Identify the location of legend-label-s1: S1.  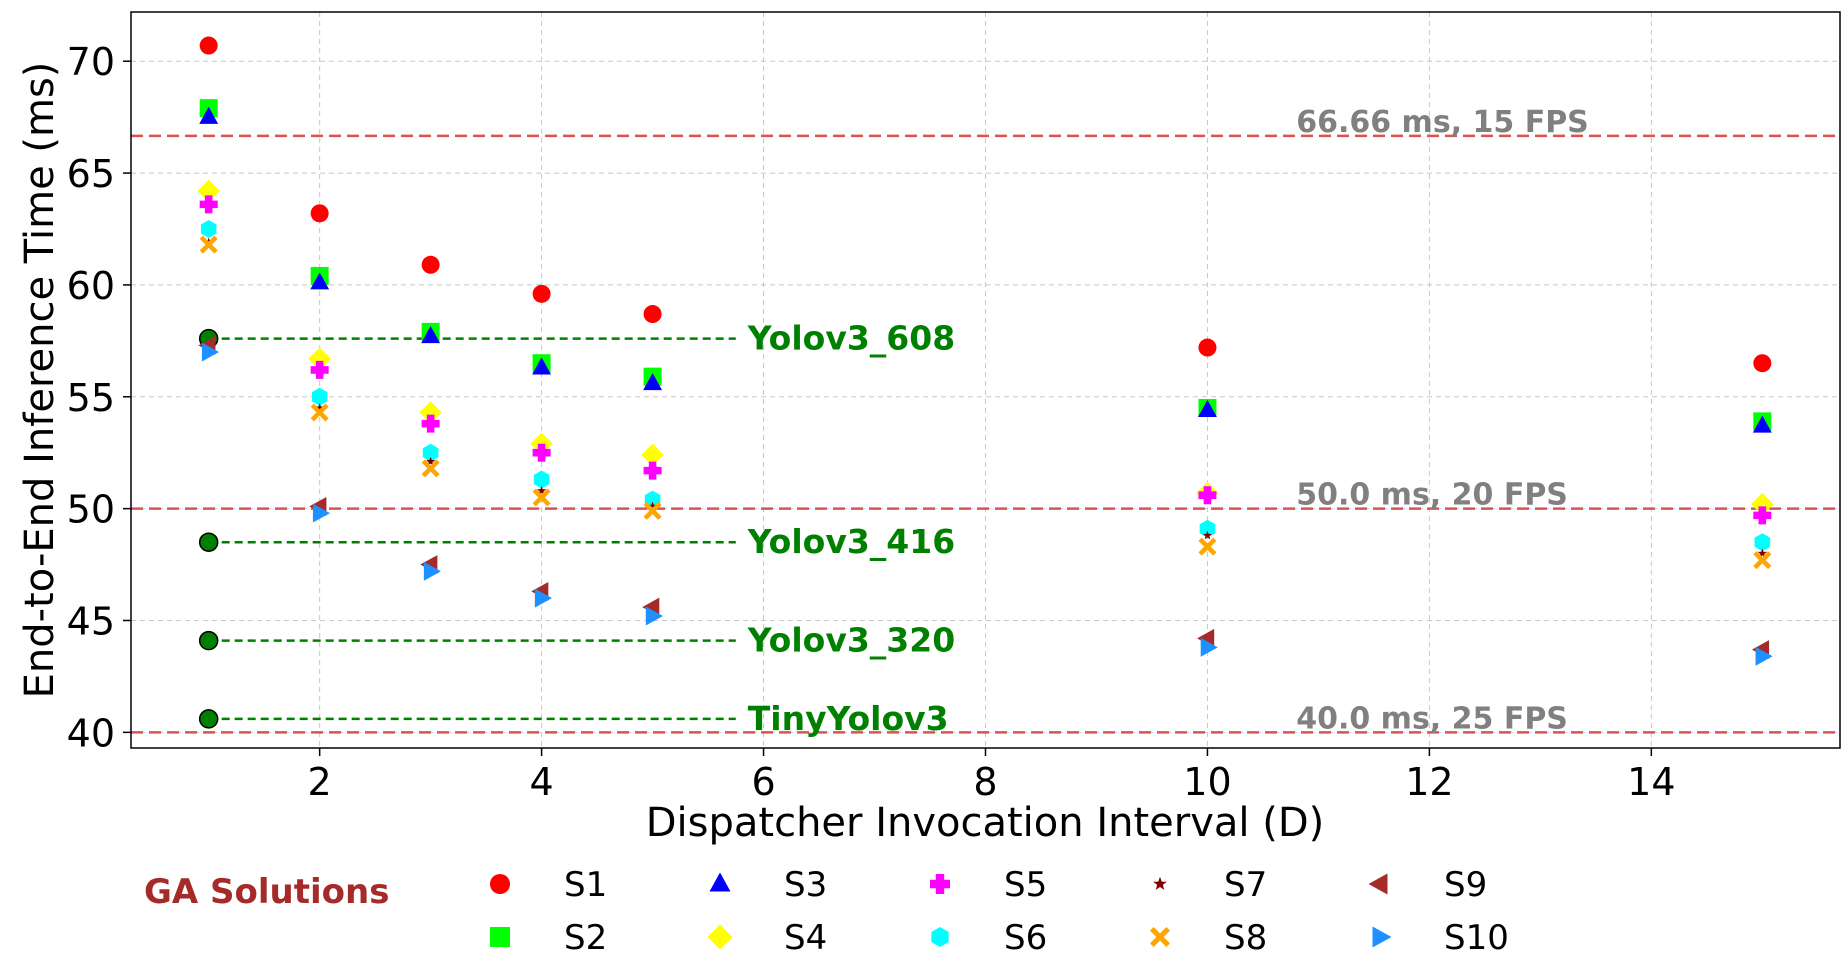
(585, 885).